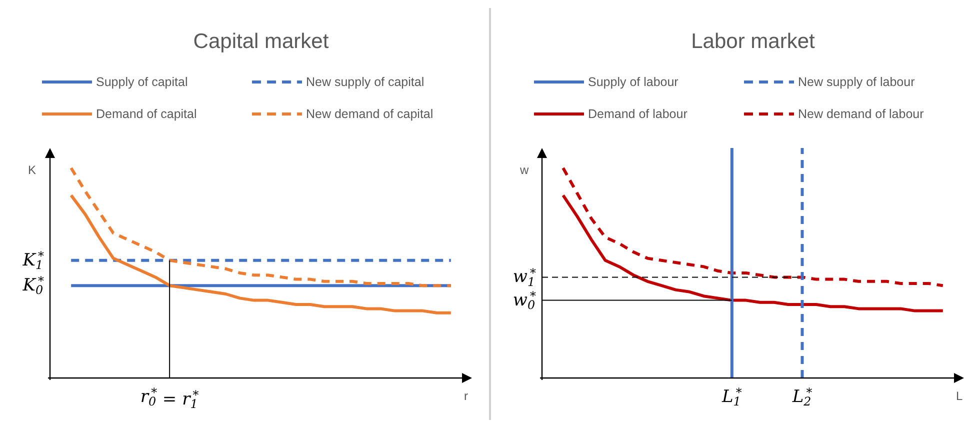  I want to click on x-axis-title: L, so click(959, 396).